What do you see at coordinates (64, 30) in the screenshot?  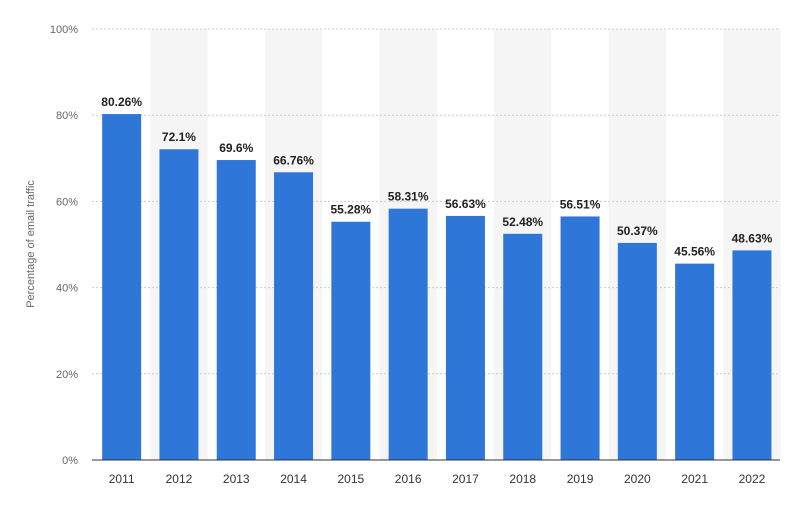 I see `y-tick-label: 100%` at bounding box center [64, 30].